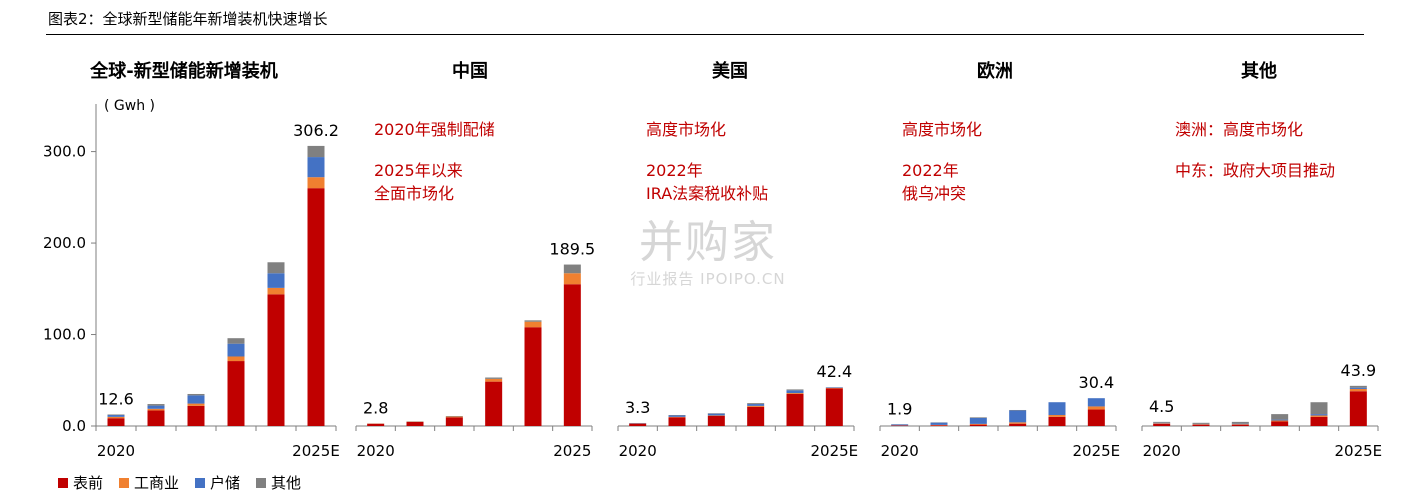  Describe the element at coordinates (572, 249) in the screenshot. I see `value-label: 189.5` at that location.